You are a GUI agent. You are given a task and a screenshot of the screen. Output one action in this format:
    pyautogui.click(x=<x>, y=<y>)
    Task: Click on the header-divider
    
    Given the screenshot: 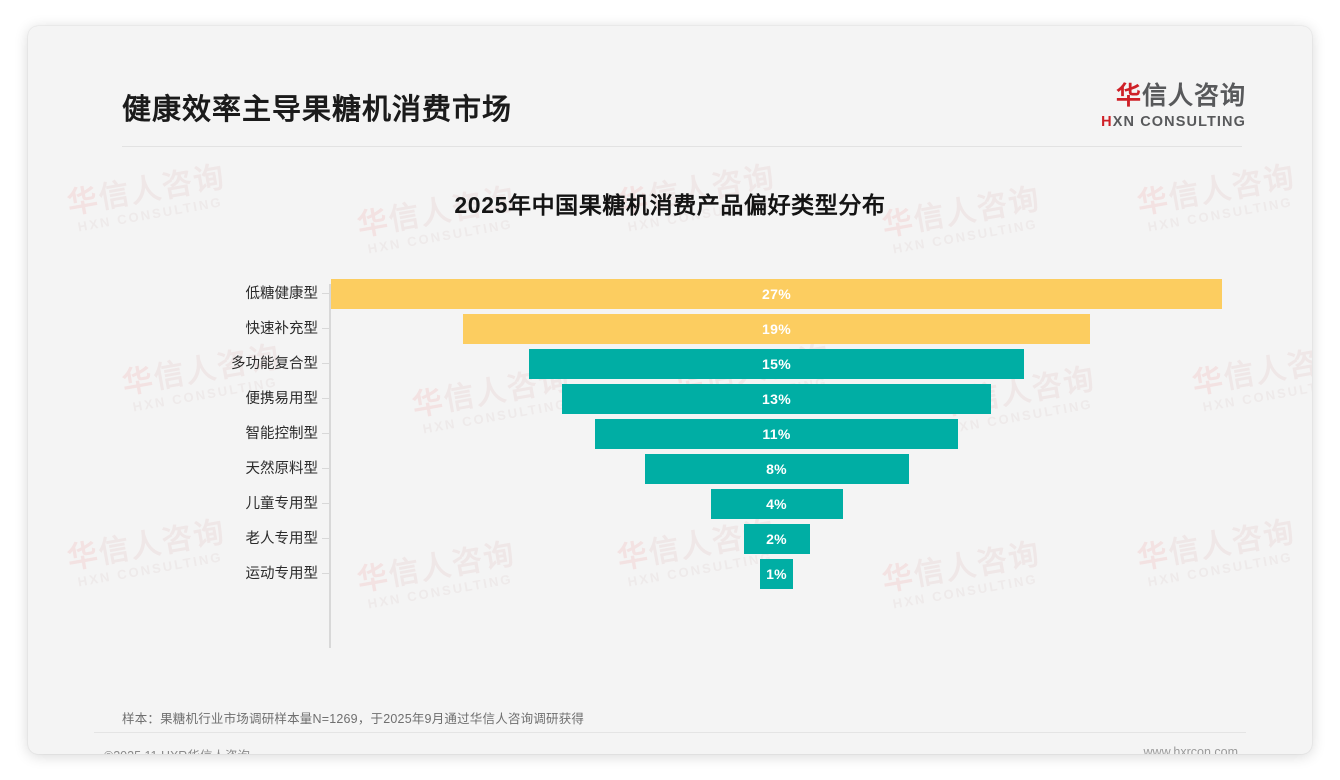 What is the action you would take?
    pyautogui.click(x=682, y=146)
    